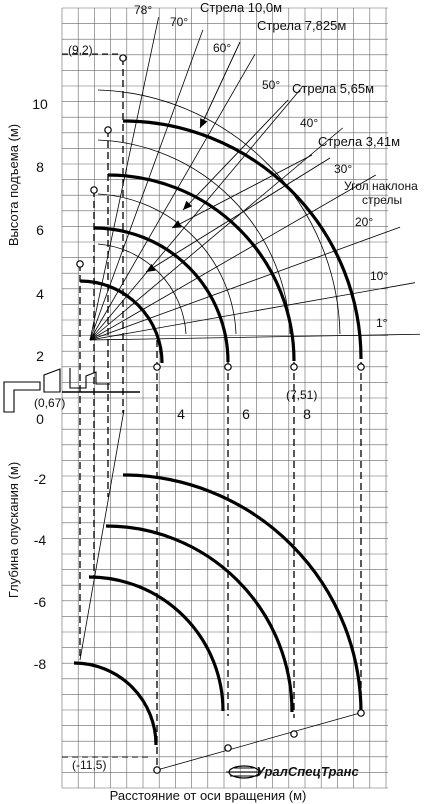  Describe the element at coordinates (271, 85) in the screenshot. I see `angle-label: 50°` at that location.